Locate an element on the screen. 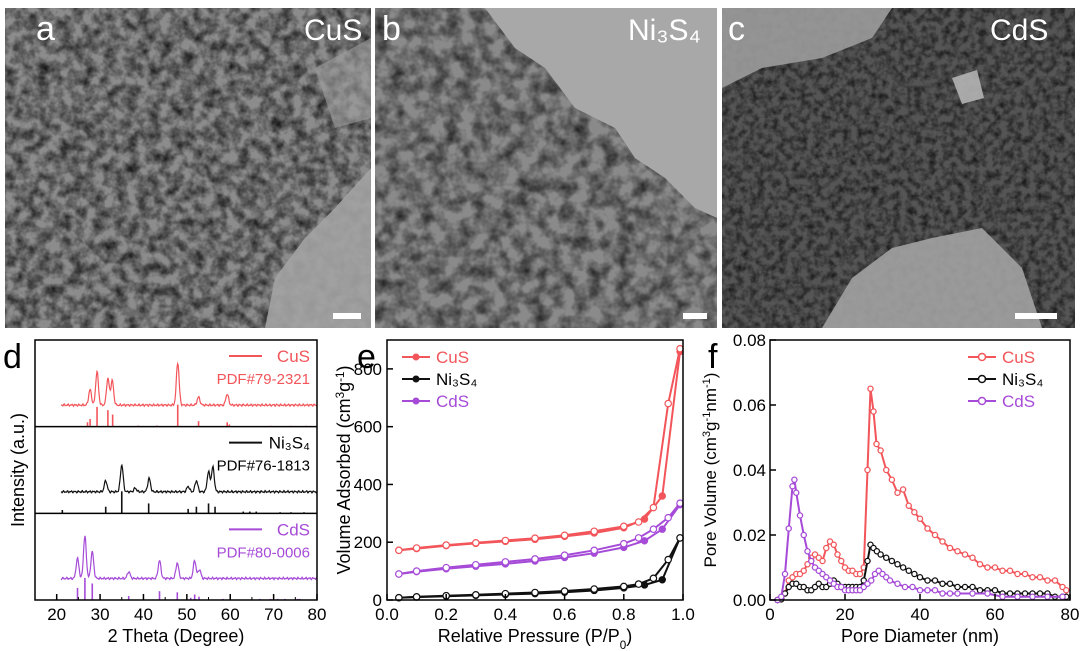 The height and width of the screenshot is (651, 1080). isotherm-legend-label-0: CuS is located at coordinates (452, 357).